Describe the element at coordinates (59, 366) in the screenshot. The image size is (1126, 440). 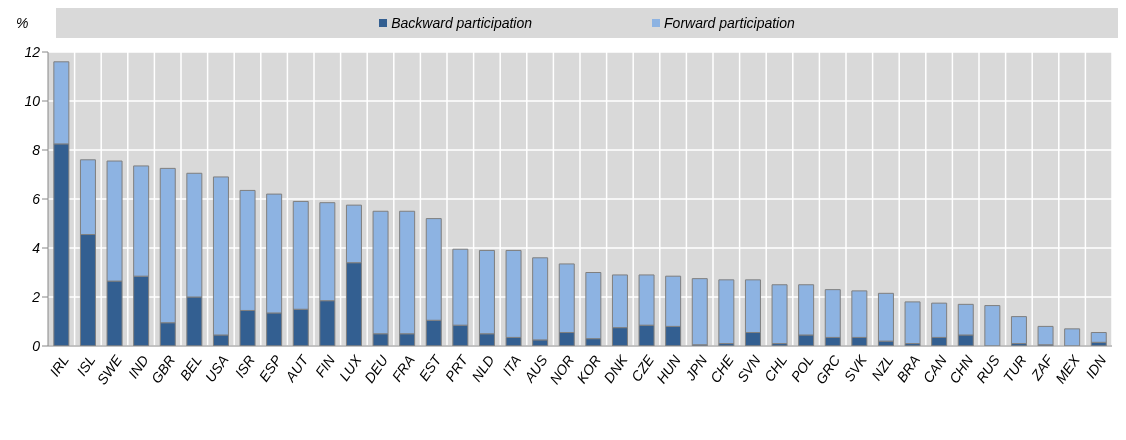
I see `x-tick-label: IRL` at that location.